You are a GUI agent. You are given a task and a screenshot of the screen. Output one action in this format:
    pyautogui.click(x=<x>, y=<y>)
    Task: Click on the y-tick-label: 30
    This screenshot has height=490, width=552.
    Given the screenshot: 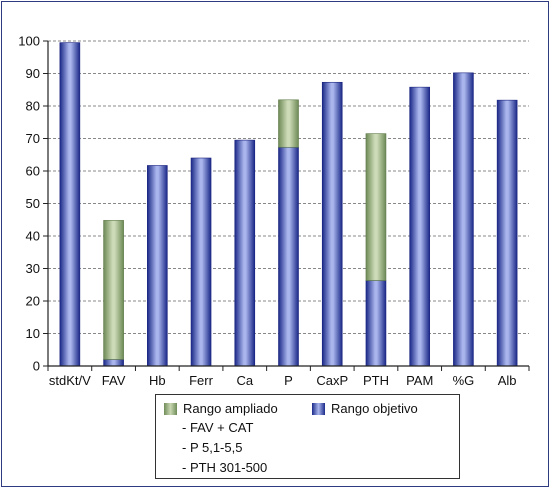 What is the action you would take?
    pyautogui.click(x=33, y=268)
    